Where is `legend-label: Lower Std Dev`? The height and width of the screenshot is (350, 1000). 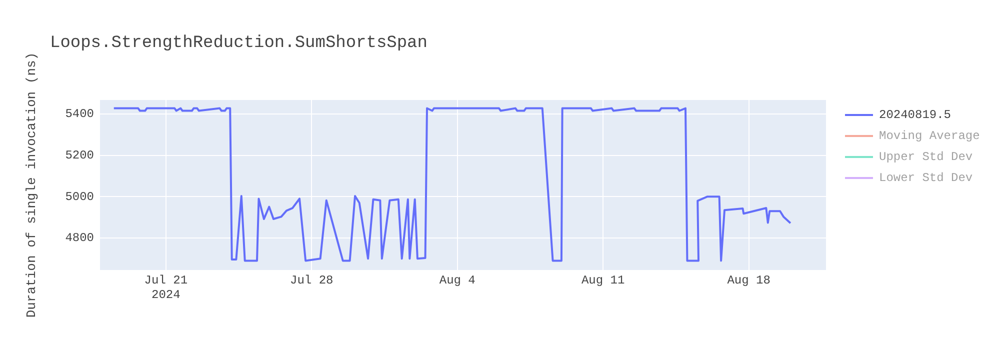 legend-label: Lower Std Dev is located at coordinates (926, 177).